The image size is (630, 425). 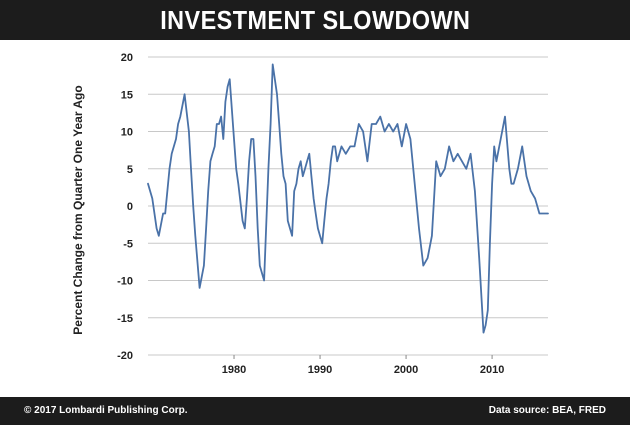 I want to click on title-bar: INVESTMENT SLOWDOWN, so click(x=315, y=20).